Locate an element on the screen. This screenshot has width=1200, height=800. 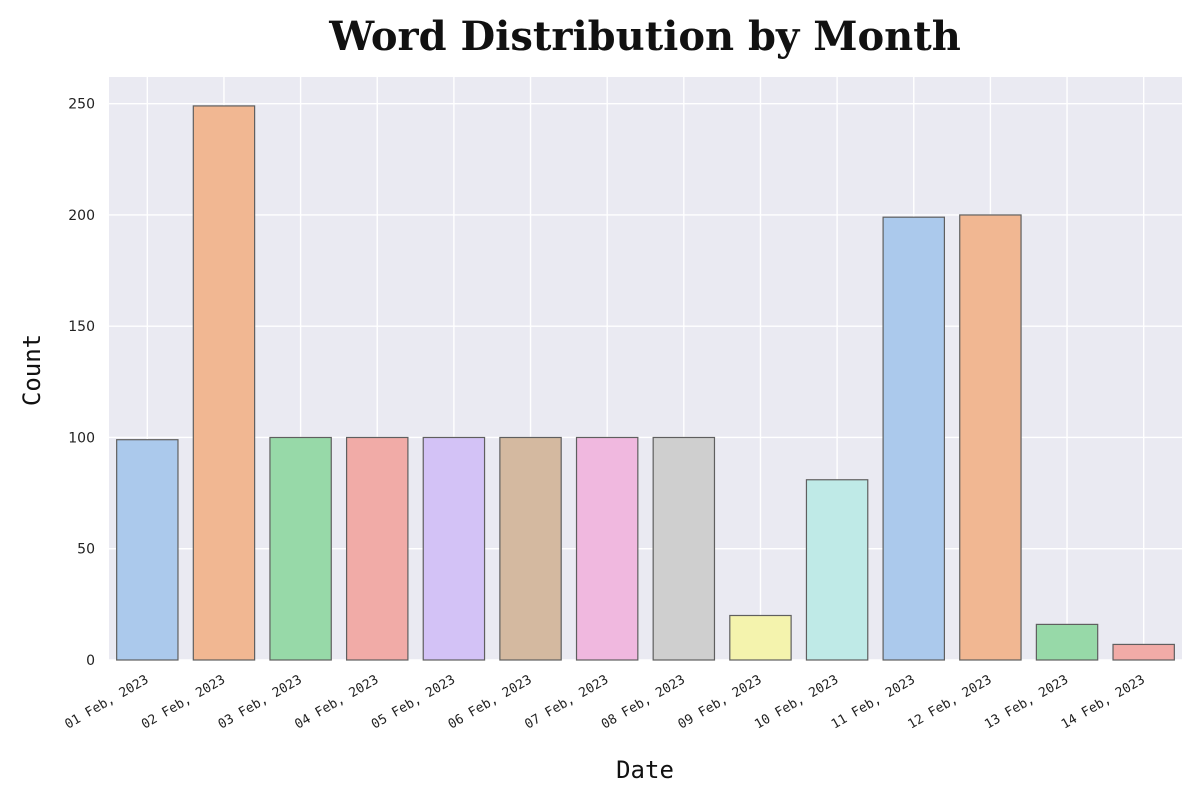
x-tick-label: 14 Feb, 2023 is located at coordinates (1103, 702).